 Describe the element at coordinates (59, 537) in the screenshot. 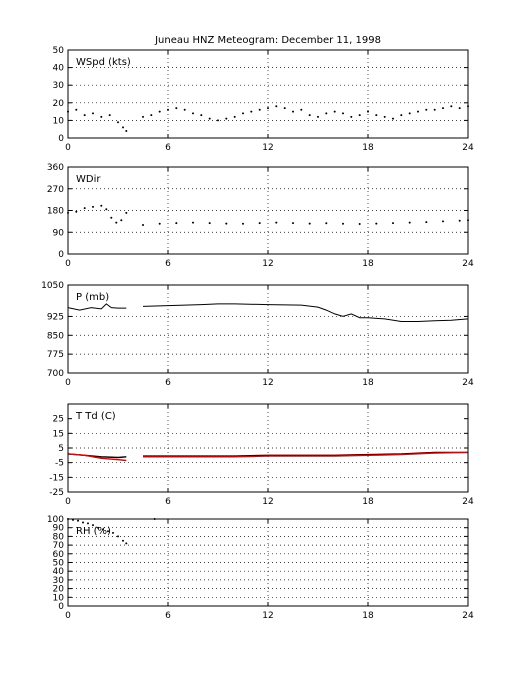

I see `y-tick-label: 80` at that location.